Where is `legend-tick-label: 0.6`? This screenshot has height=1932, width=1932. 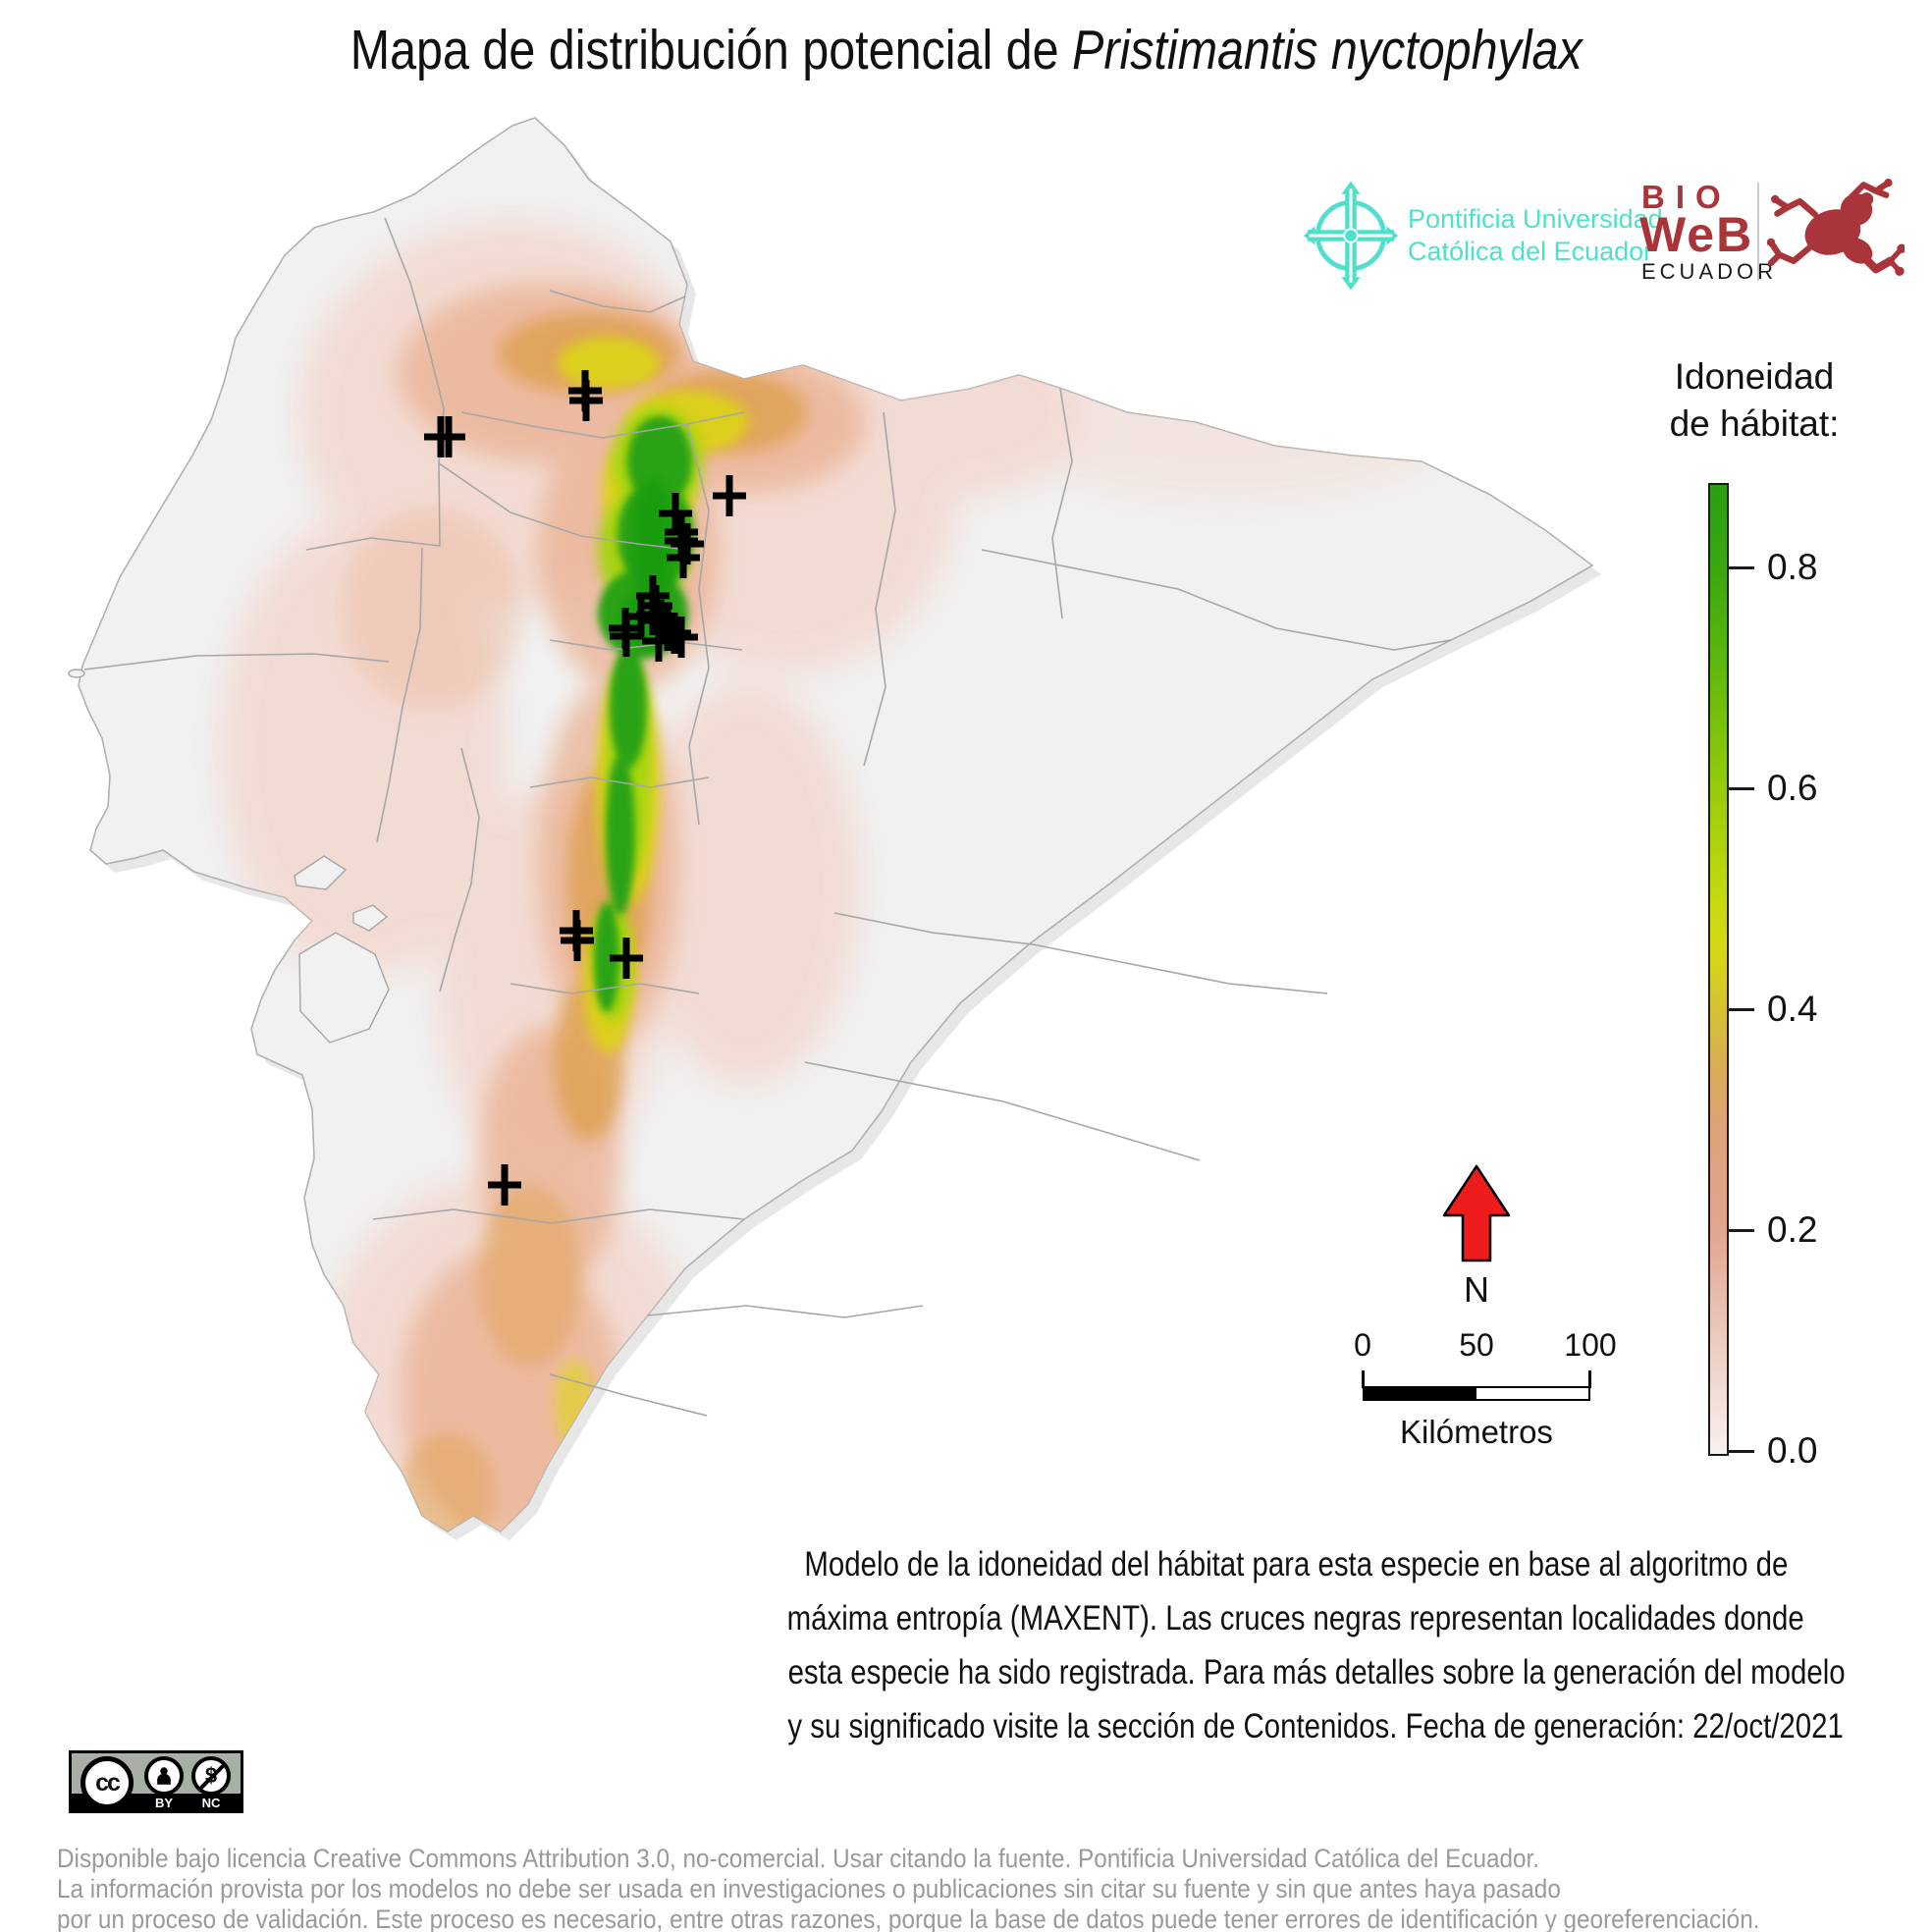 legend-tick-label: 0.6 is located at coordinates (1792, 788).